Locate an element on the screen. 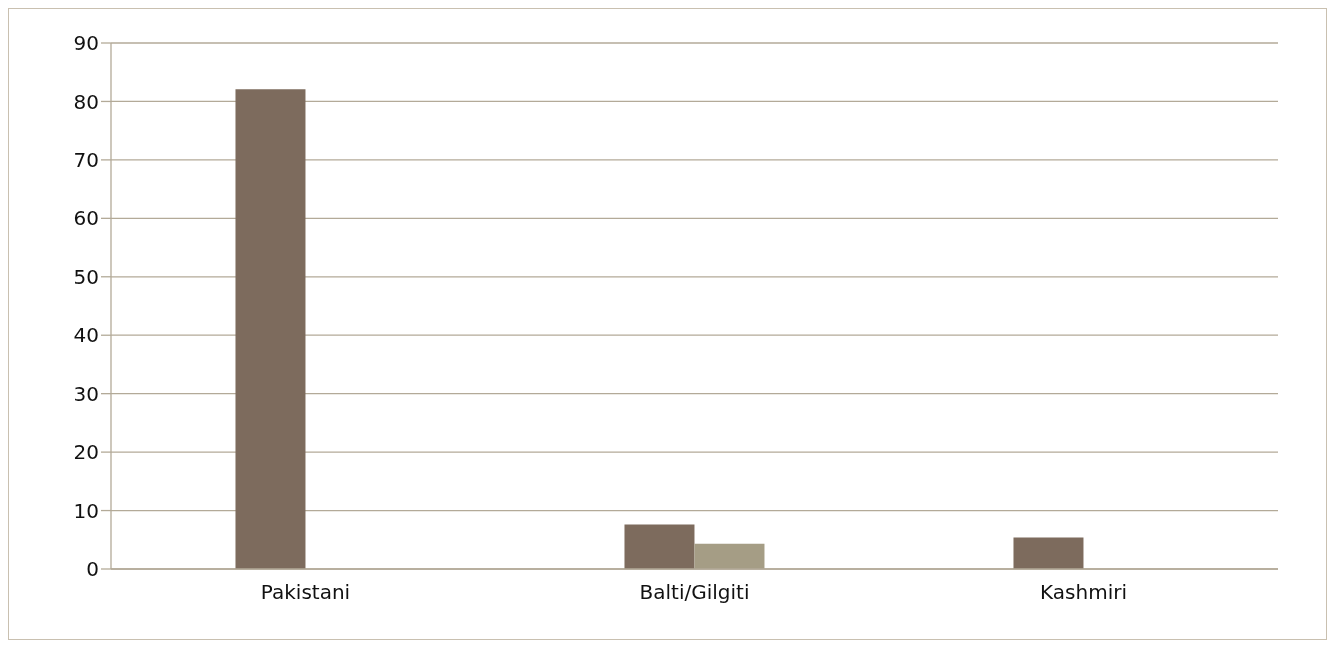 The image size is (1335, 648). y-tick-label: 80 is located at coordinates (86, 101).